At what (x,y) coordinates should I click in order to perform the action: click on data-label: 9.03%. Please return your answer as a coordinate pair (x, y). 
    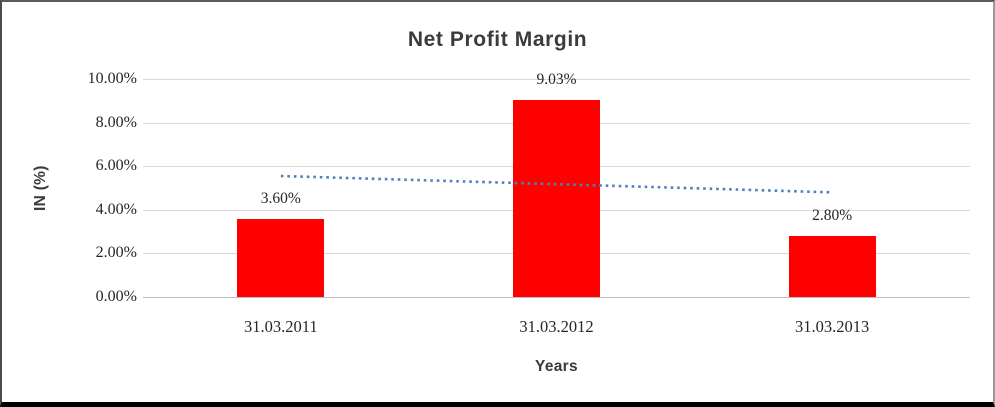
    Looking at the image, I should click on (556, 80).